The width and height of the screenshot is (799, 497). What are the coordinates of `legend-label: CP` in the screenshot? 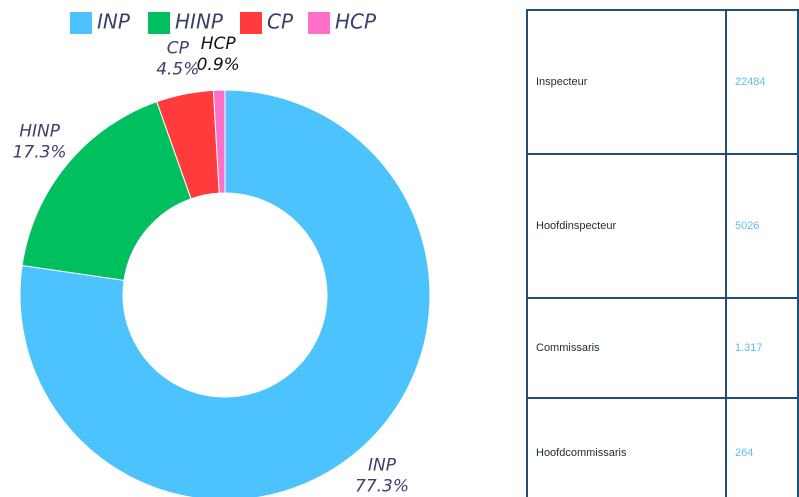 It's located at (280, 22).